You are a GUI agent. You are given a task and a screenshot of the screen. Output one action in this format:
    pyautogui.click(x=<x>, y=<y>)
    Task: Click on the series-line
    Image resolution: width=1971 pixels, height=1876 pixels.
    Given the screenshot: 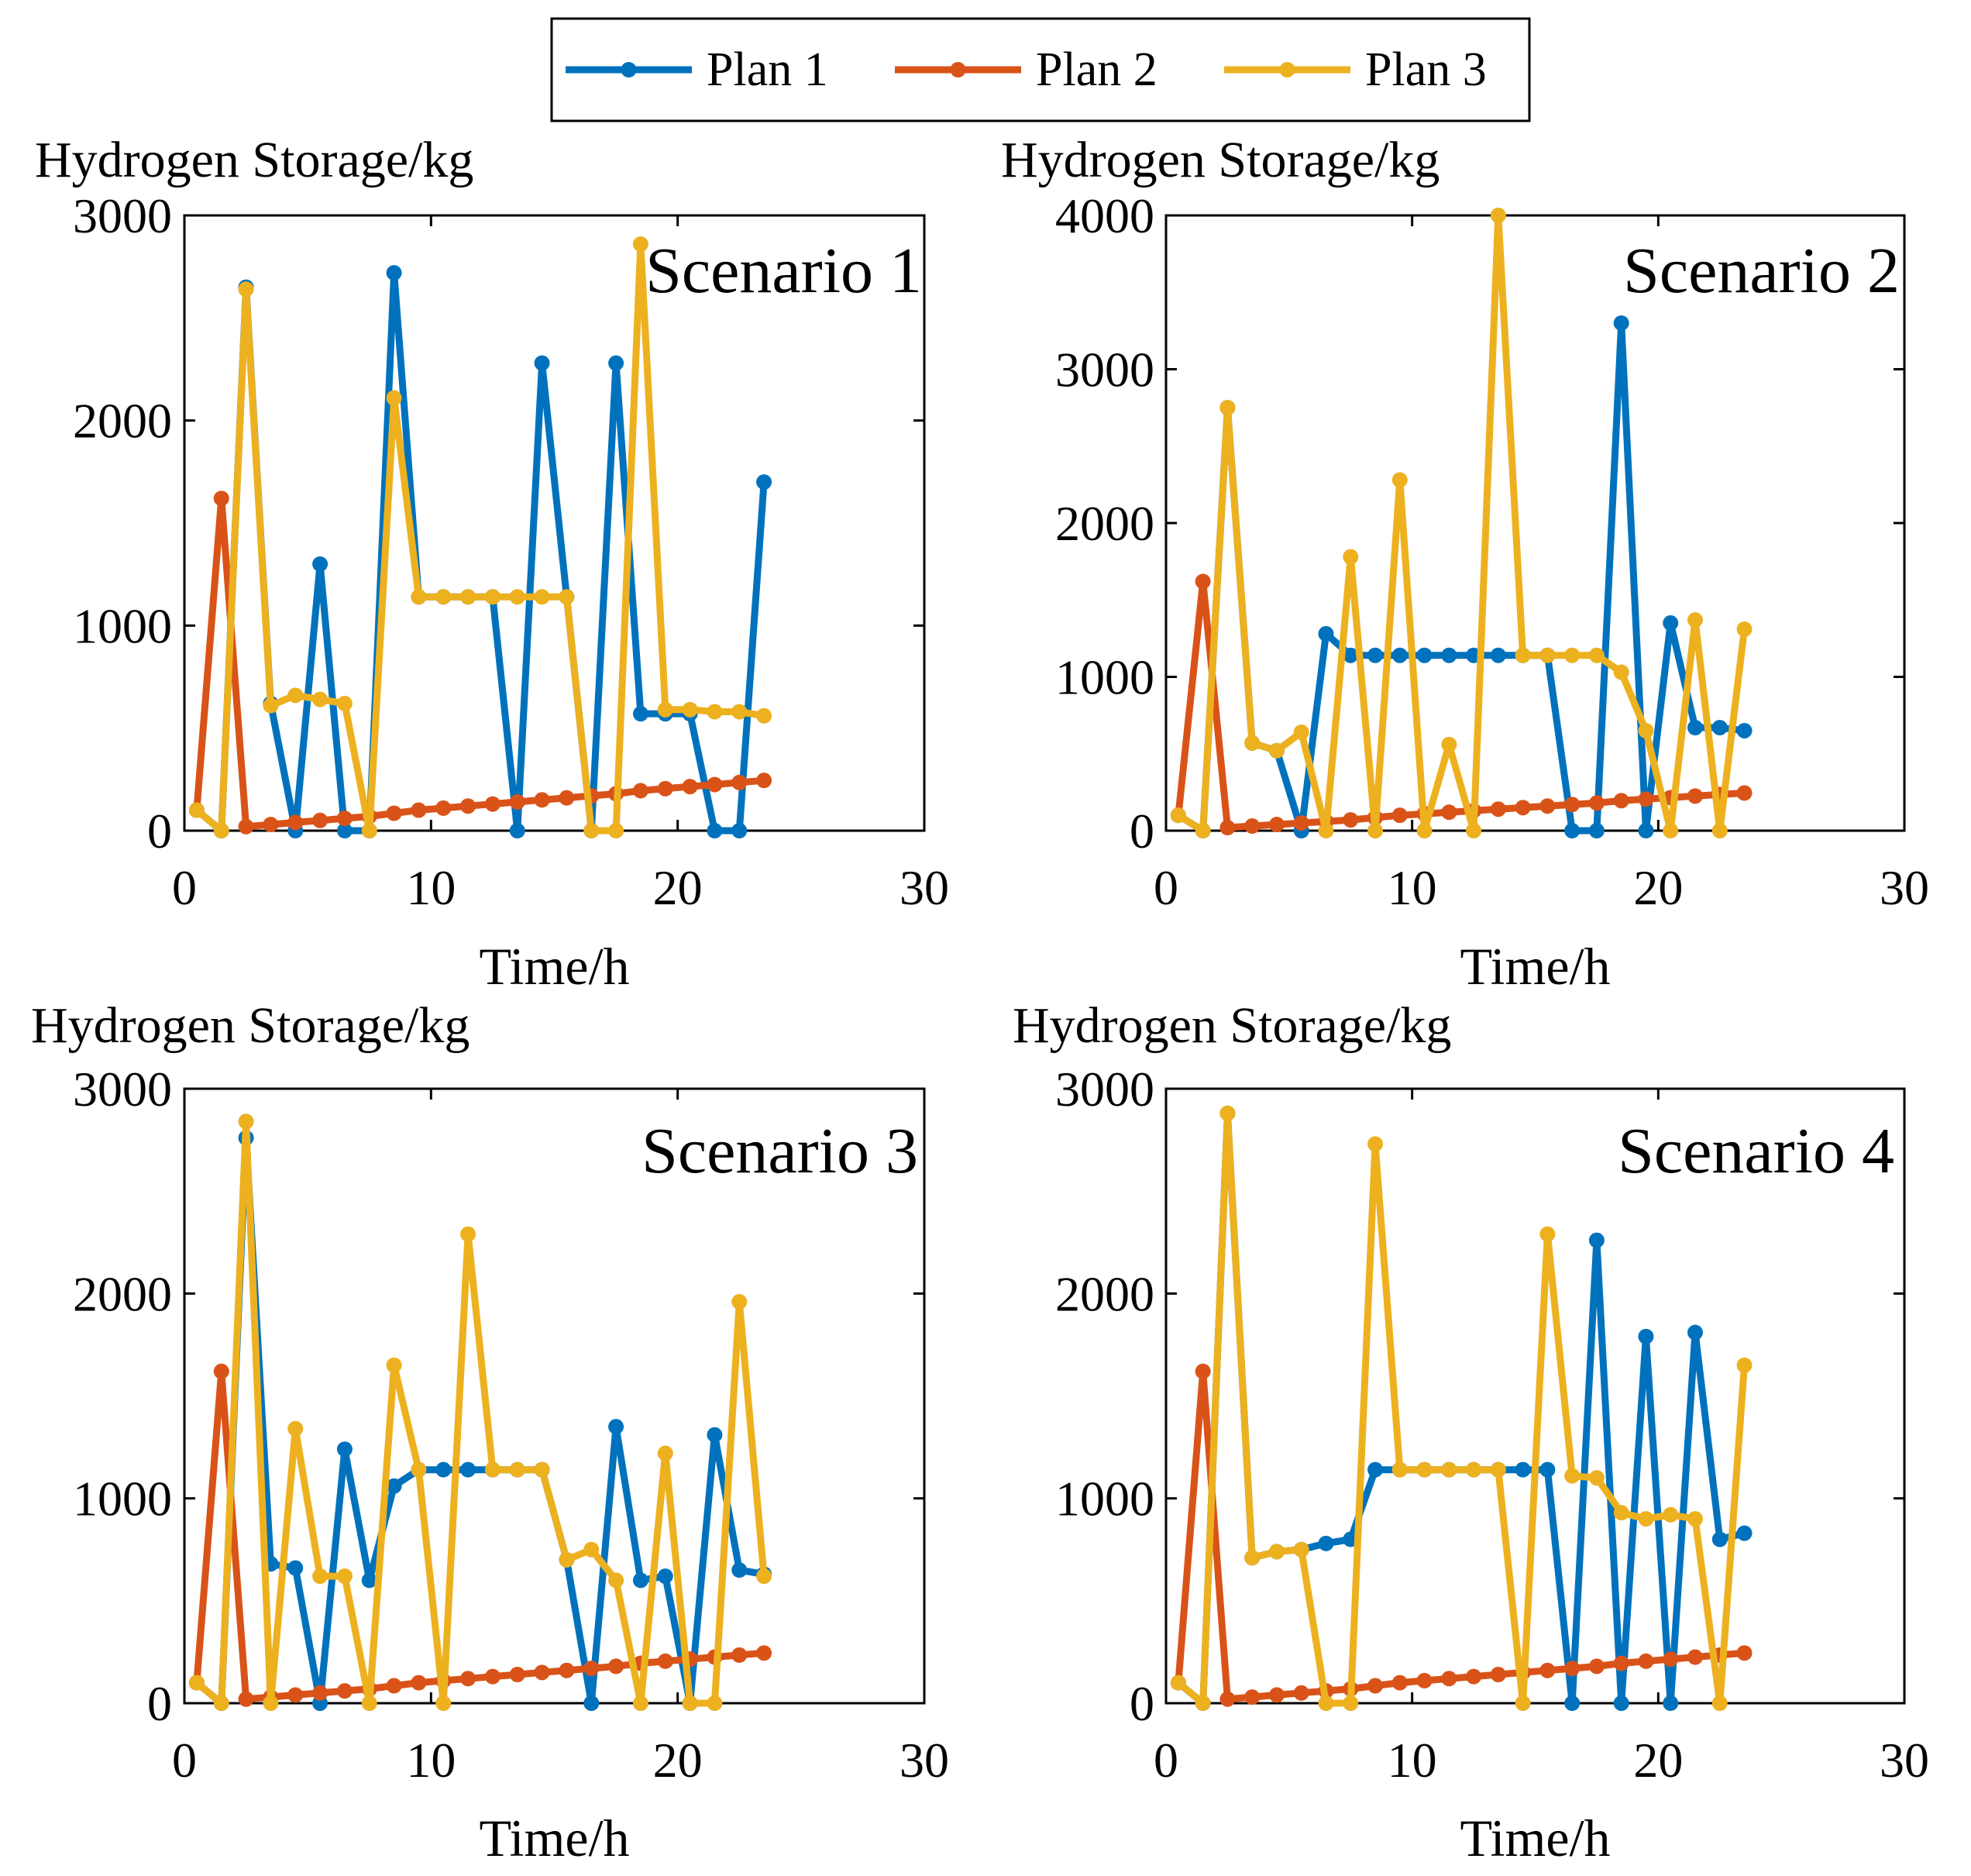 What is the action you would take?
    pyautogui.click(x=480, y=552)
    